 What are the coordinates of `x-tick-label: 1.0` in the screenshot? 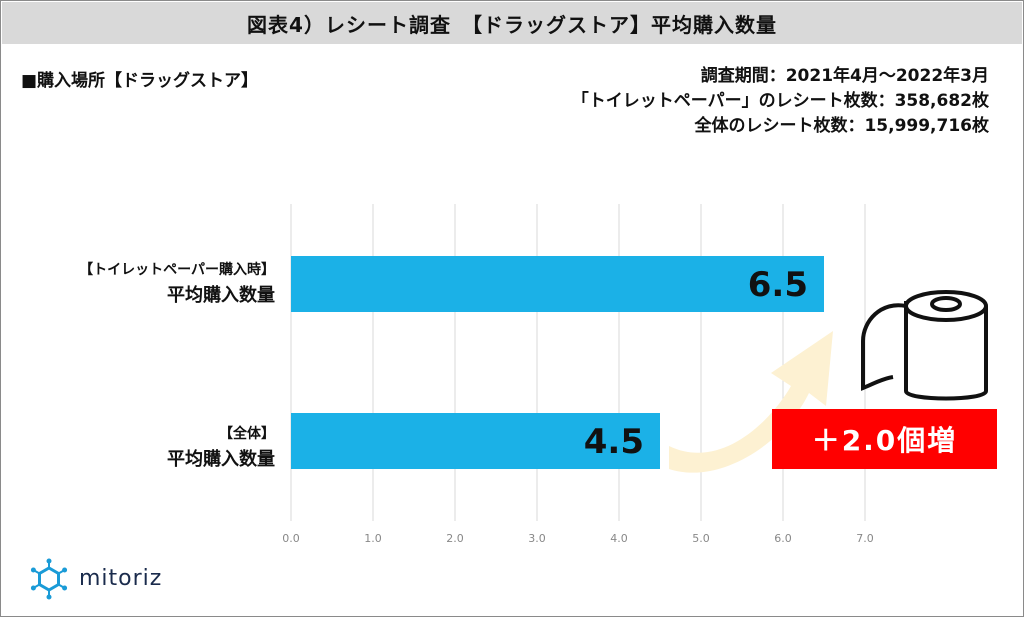 It's located at (373, 538).